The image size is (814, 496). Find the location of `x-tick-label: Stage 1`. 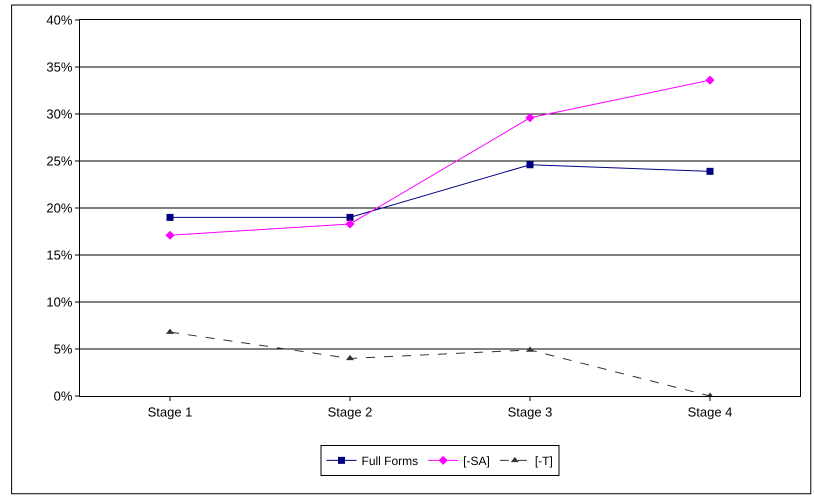

x-tick-label: Stage 1 is located at coordinates (170, 412).